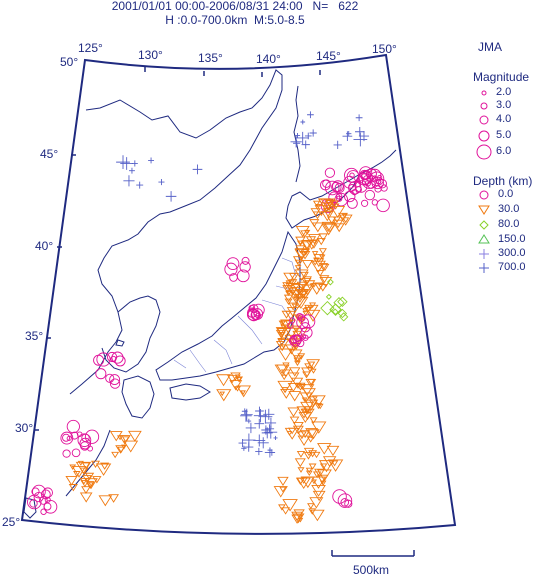 The height and width of the screenshot is (578, 540). Describe the element at coordinates (504, 135) in the screenshot. I see `magnitude-legend-label: 5.0` at that location.